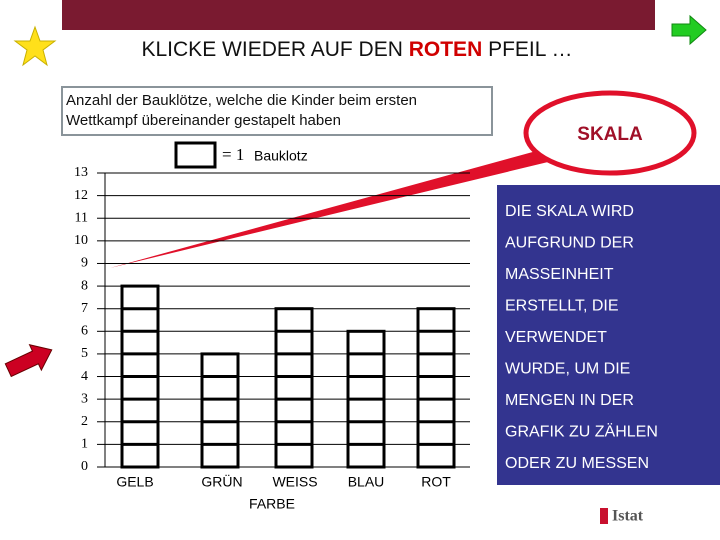  What do you see at coordinates (134, 482) in the screenshot?
I see `x-tick-label: GELB` at bounding box center [134, 482].